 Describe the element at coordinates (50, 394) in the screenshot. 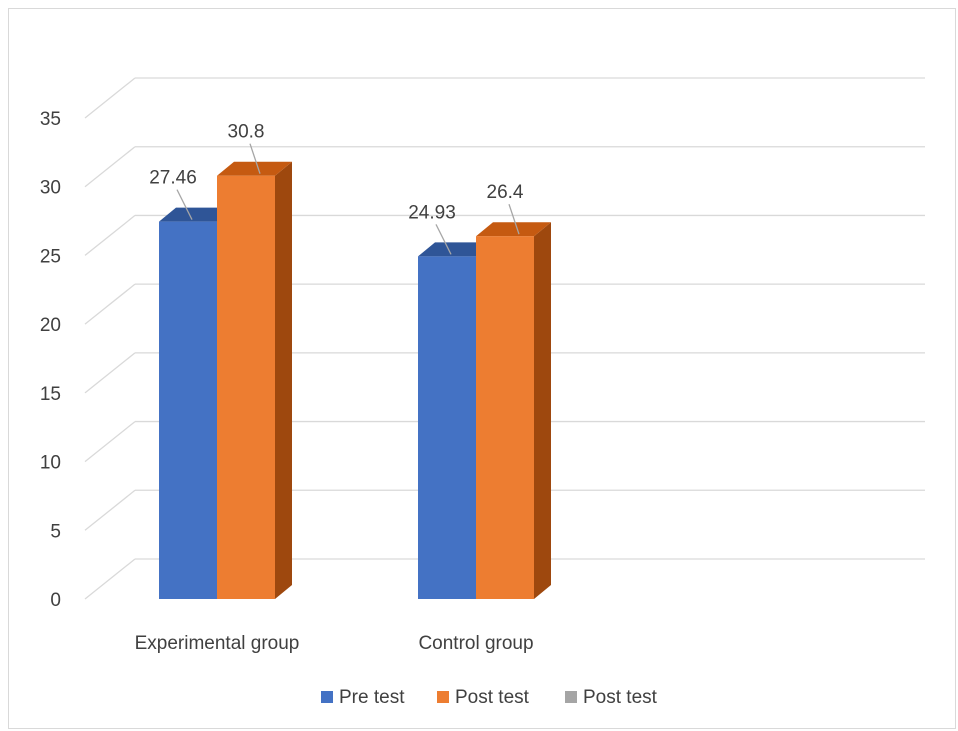

I see `y-tick-label: 15` at that location.